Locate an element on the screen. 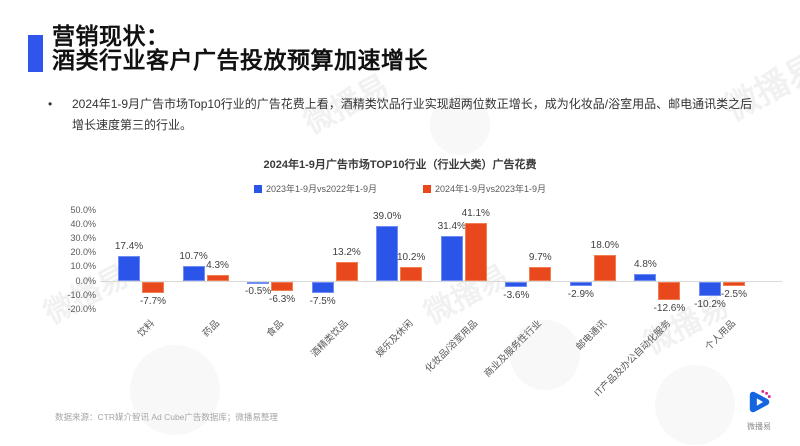 This screenshot has height=446, width=800. legend-item: 2024年1-9月vs2023年1-9月 is located at coordinates (484, 188).